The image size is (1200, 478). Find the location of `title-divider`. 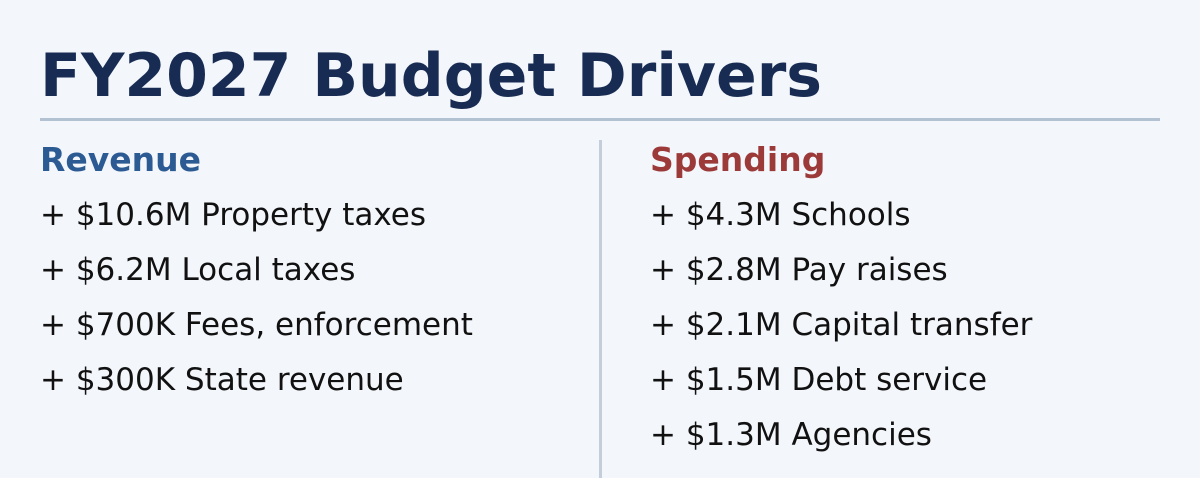

title-divider is located at coordinates (600, 119).